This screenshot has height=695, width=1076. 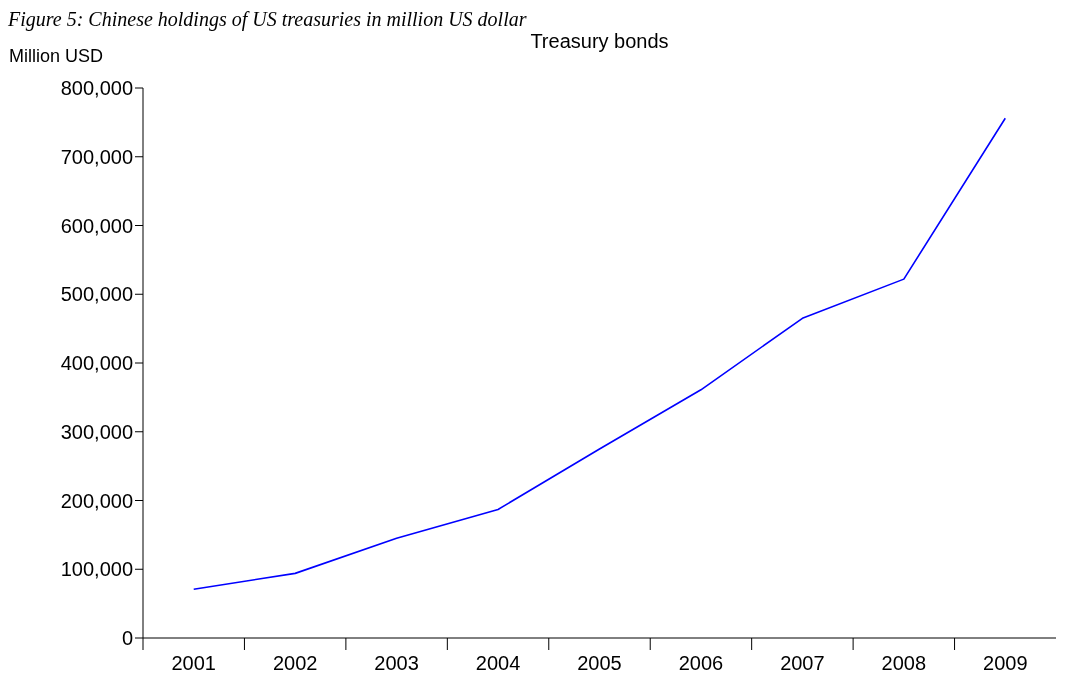 I want to click on x-tick-label: 2004, so click(x=498, y=663).